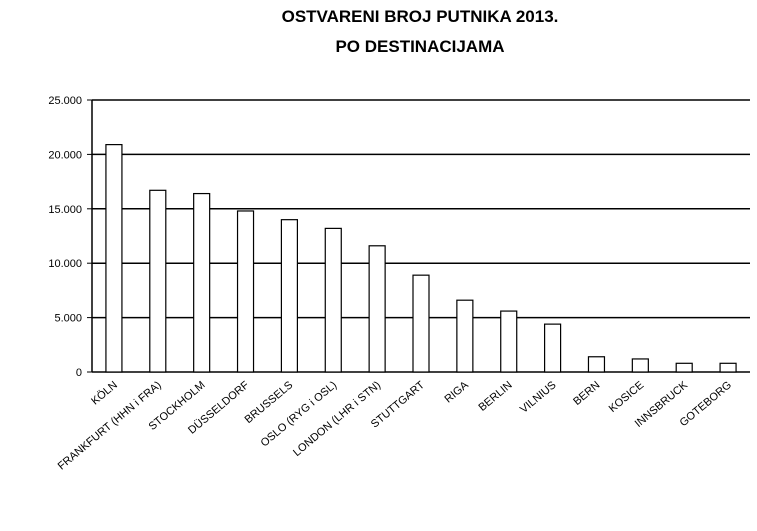  Describe the element at coordinates (456, 392) in the screenshot. I see `x-tick-label: RIGA` at that location.